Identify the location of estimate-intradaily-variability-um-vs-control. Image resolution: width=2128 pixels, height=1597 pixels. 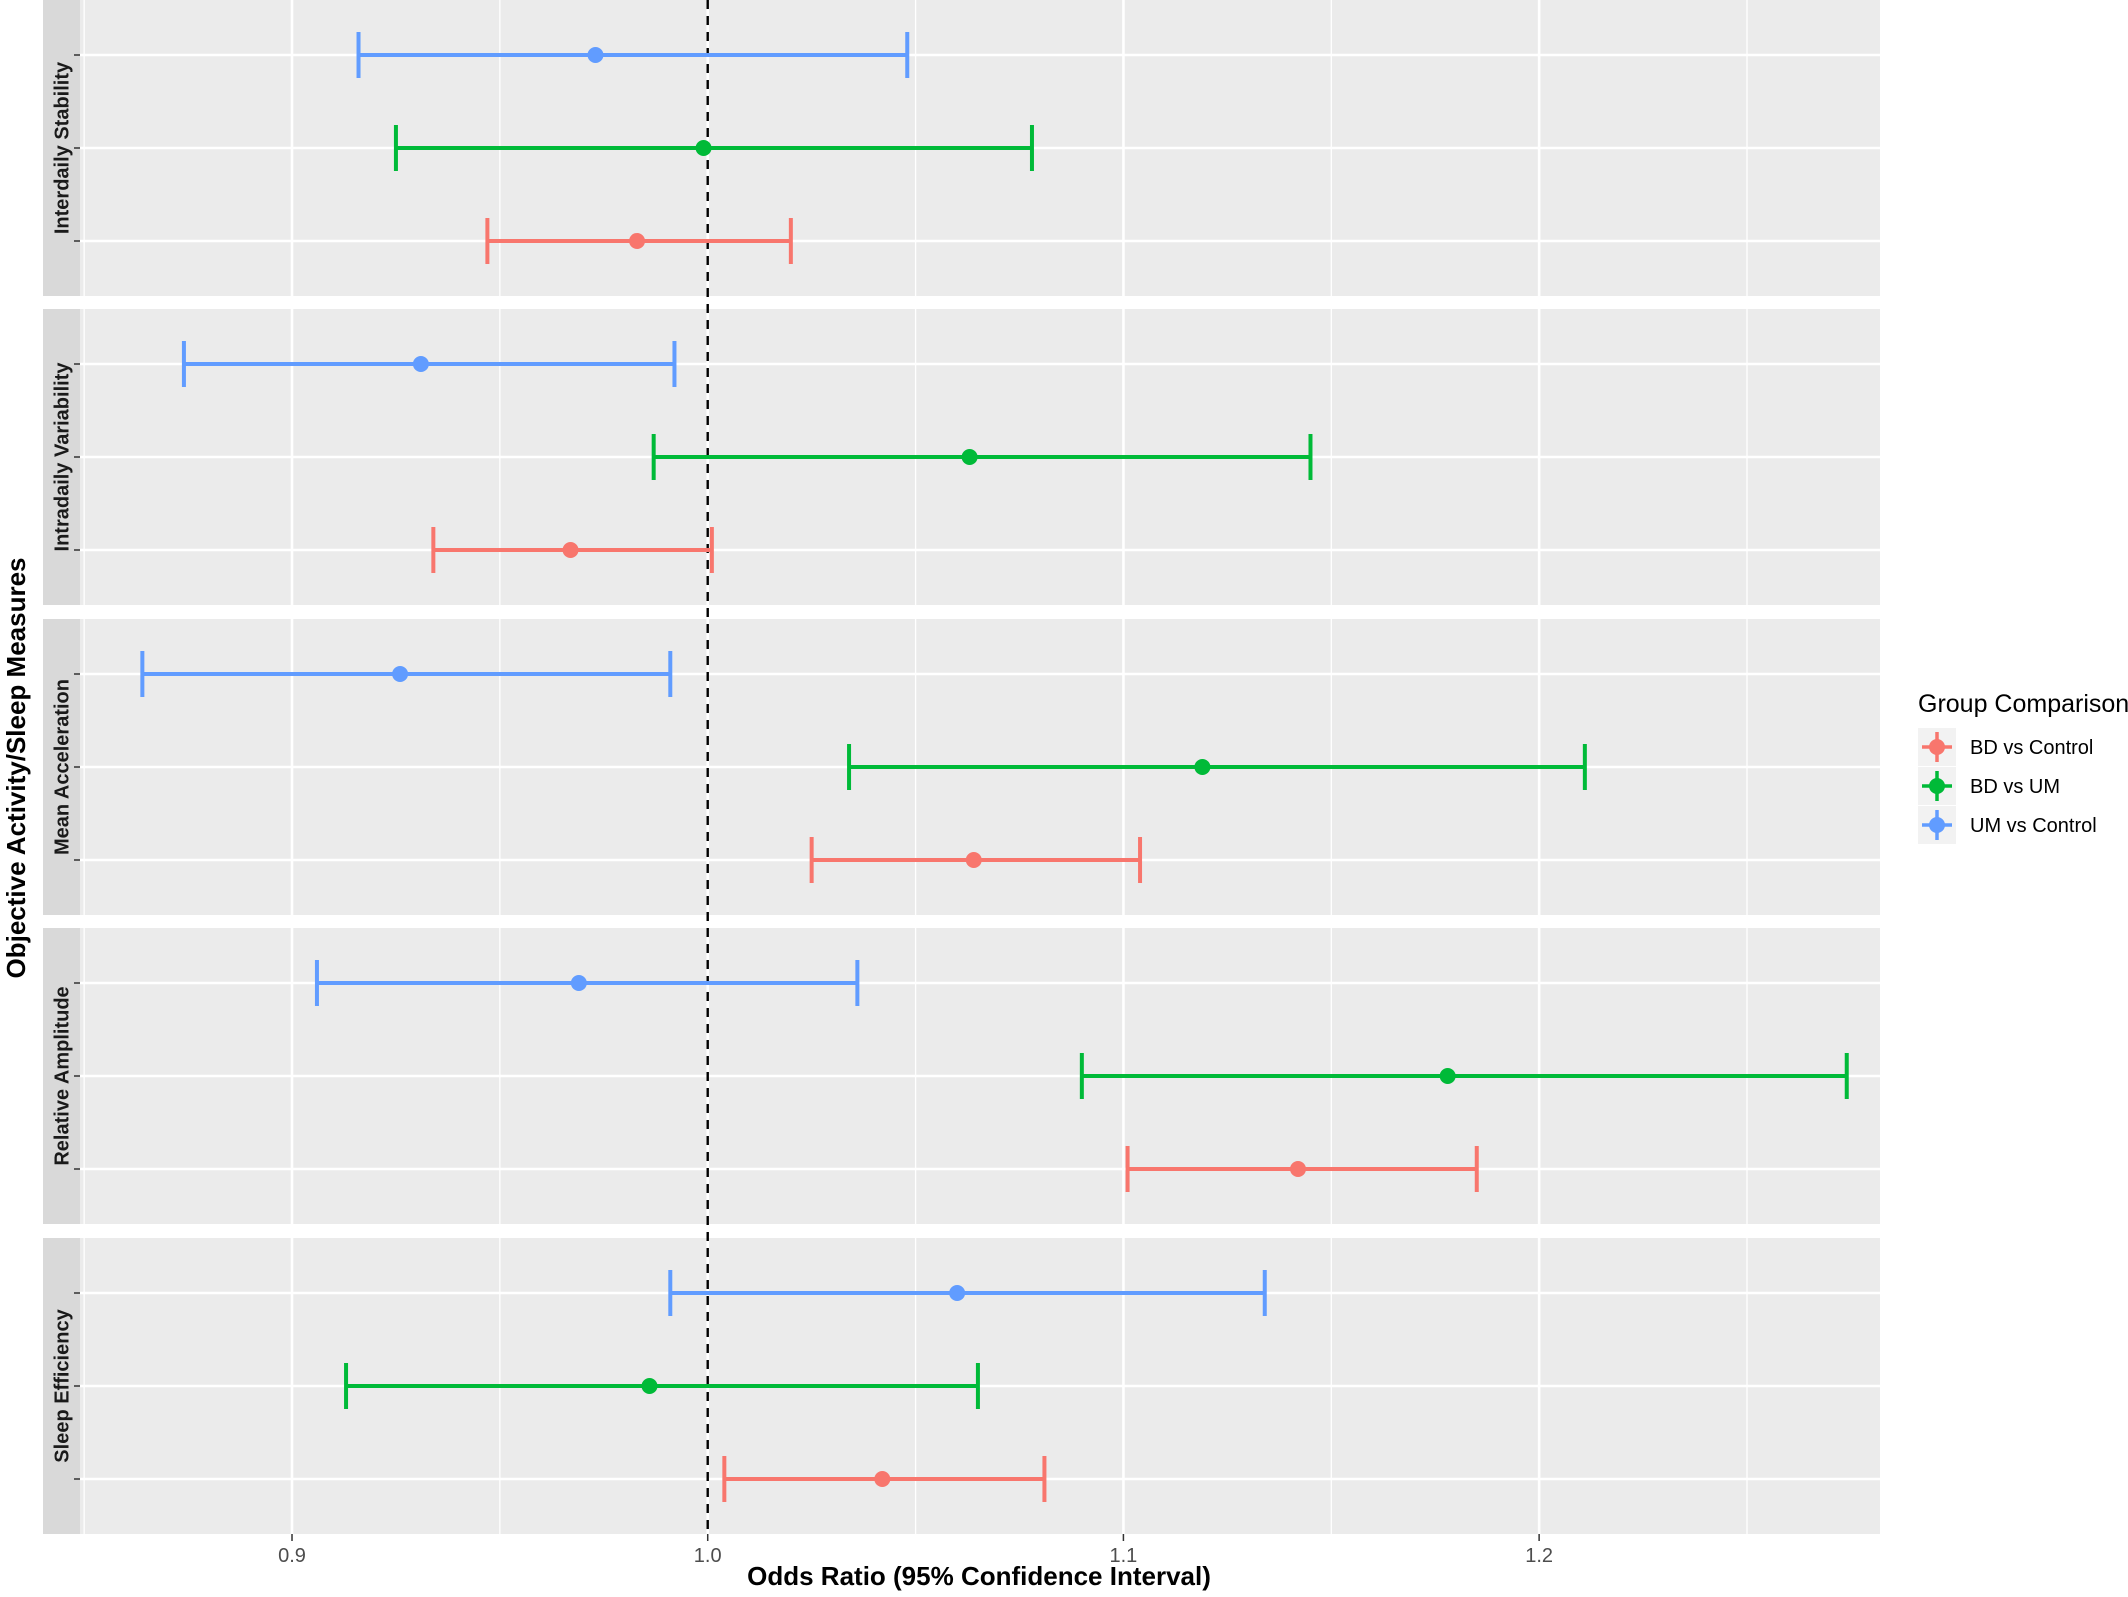
(429, 364).